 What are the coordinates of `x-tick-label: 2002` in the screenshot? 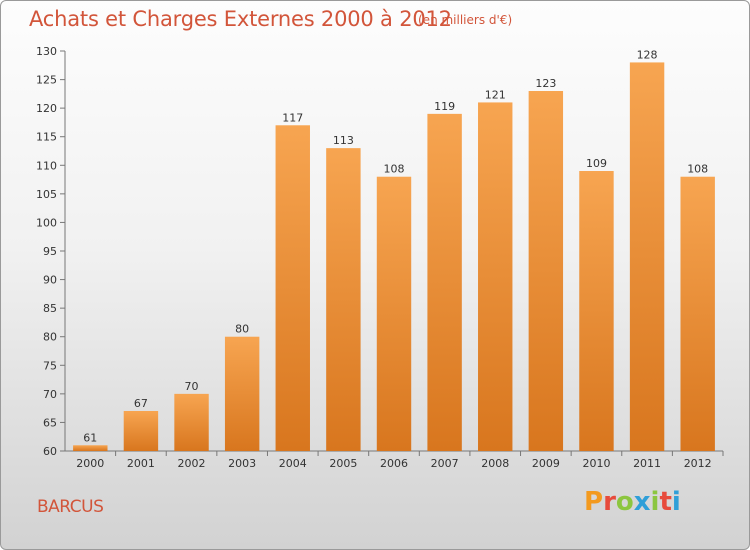 It's located at (192, 463).